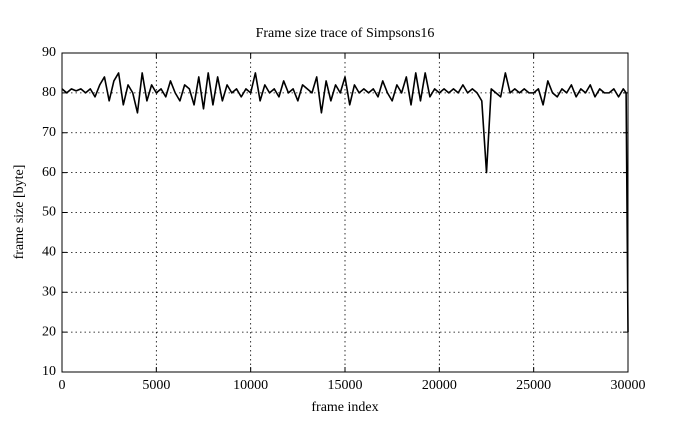 The width and height of the screenshot is (695, 426). What do you see at coordinates (49, 252) in the screenshot?
I see `y-tick-label: 40` at bounding box center [49, 252].